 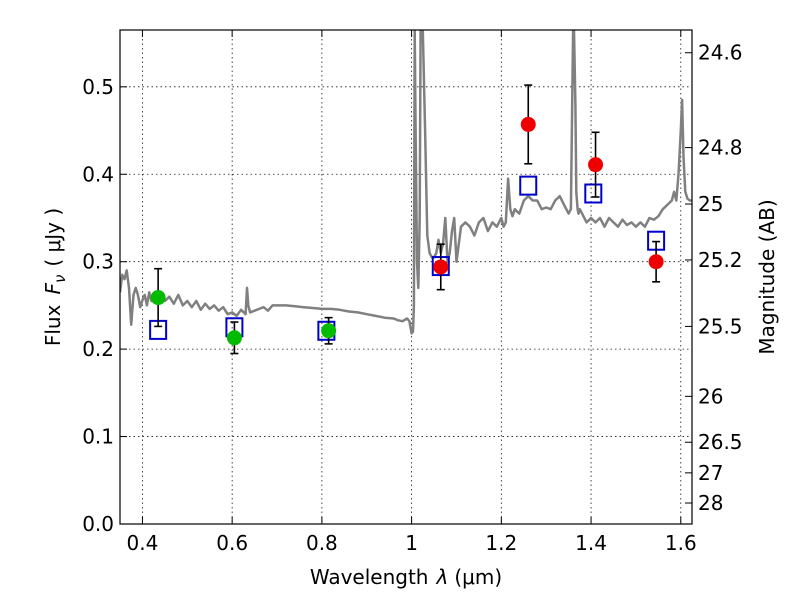 What do you see at coordinates (710, 396) in the screenshot?
I see `y2-tick-label-5: 26` at bounding box center [710, 396].